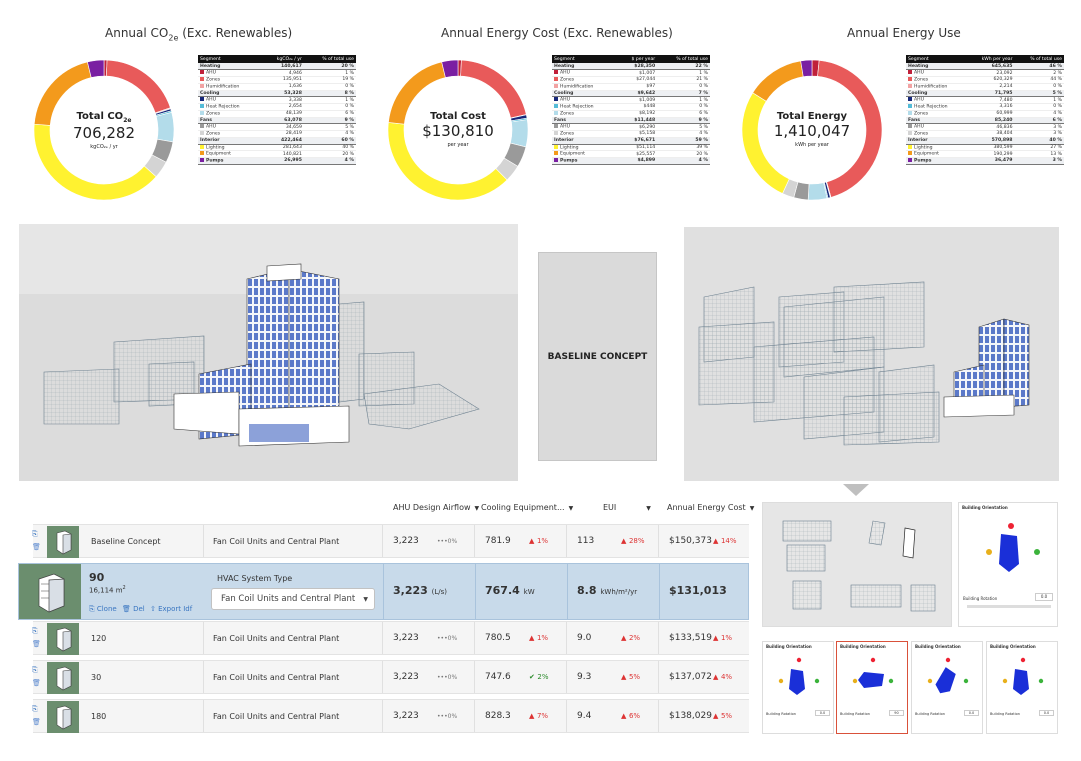 The image size is (1081, 761). What do you see at coordinates (990, 107) in the screenshot?
I see `value-cell: 3,316` at bounding box center [990, 107].